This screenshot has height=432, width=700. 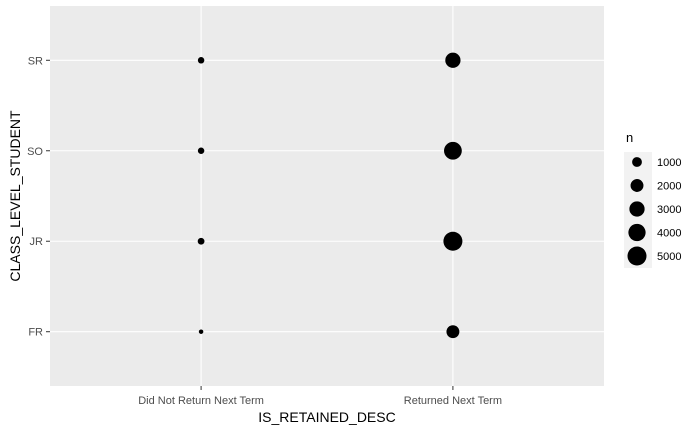 What do you see at coordinates (15, 196) in the screenshot?
I see `y-axis-title: CLASS_LEVEL_STUDENT` at bounding box center [15, 196].